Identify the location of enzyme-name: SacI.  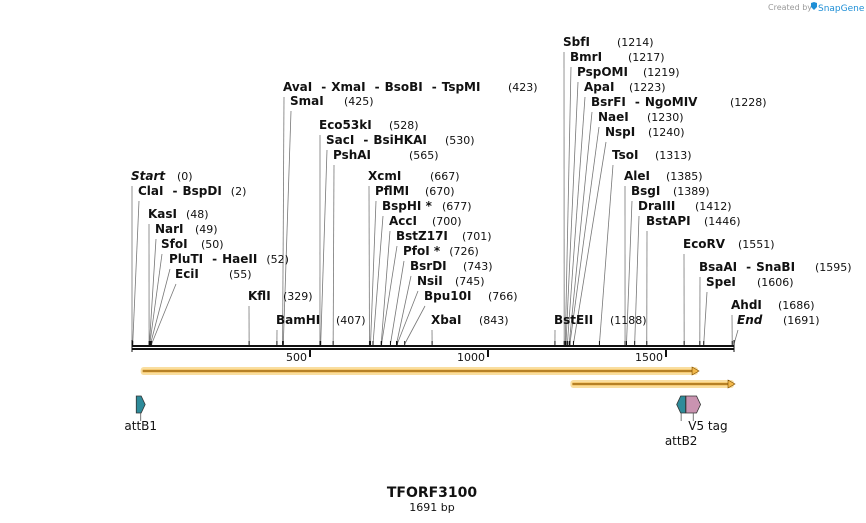
(340, 140).